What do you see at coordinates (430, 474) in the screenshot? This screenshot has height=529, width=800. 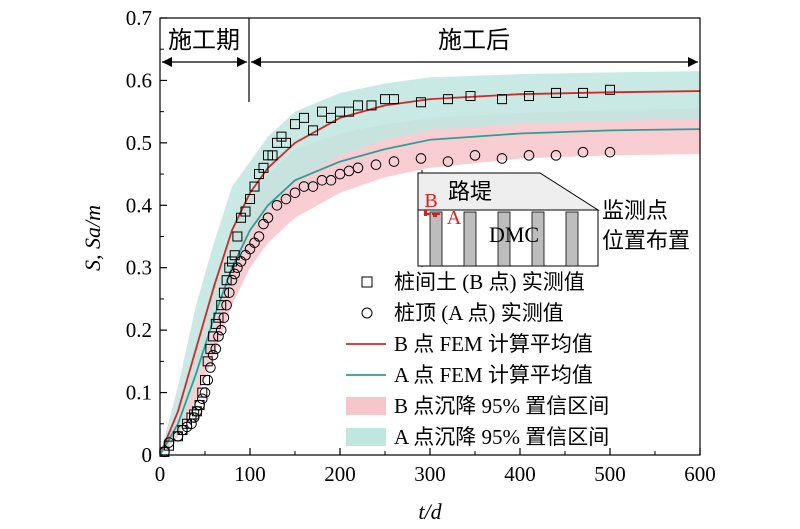 I see `x-tick-label: 300` at bounding box center [430, 474].